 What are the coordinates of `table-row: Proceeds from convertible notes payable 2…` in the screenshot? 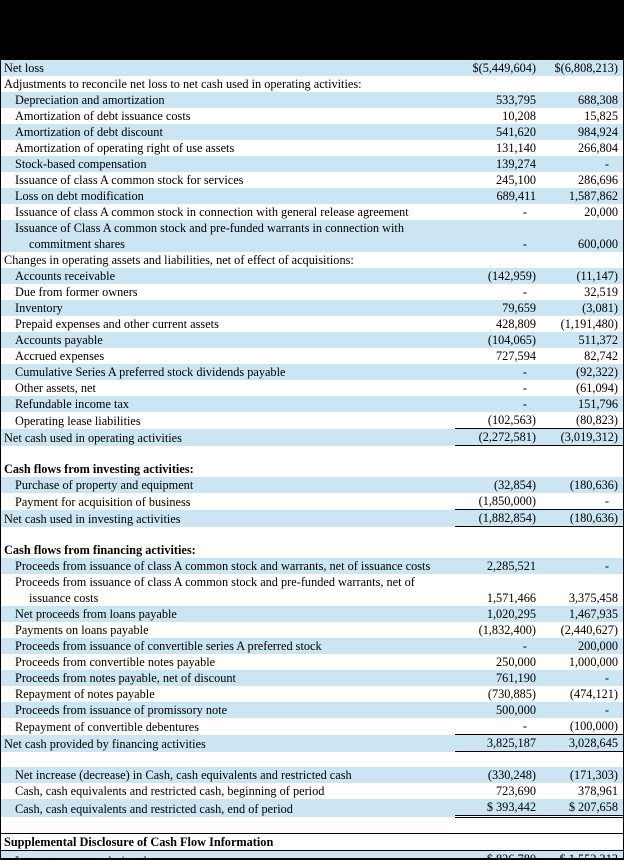 It's located at (312, 662).